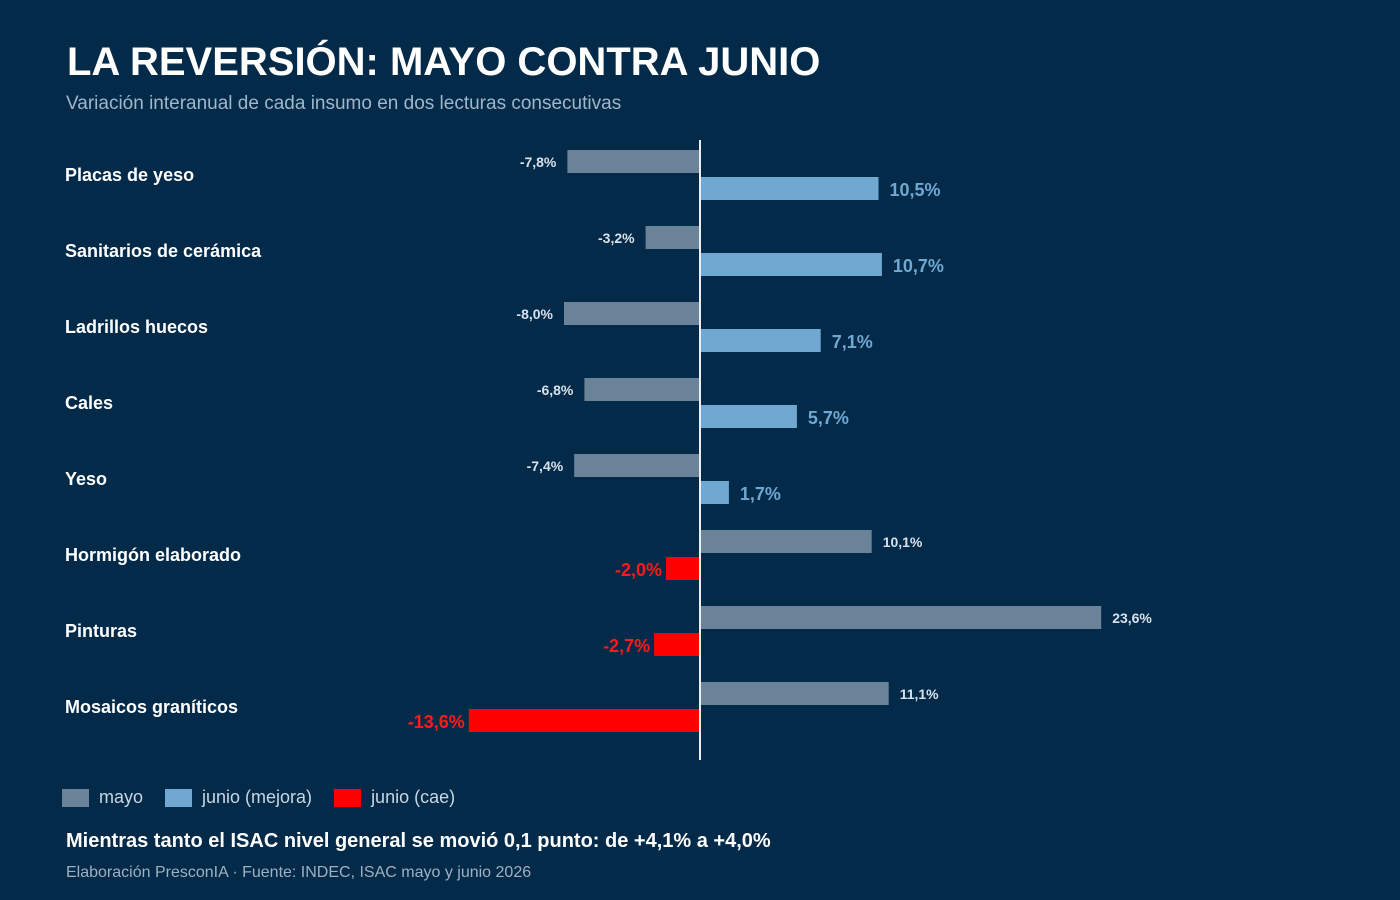 The image size is (1400, 900). What do you see at coordinates (534, 314) in the screenshot?
I see `data-label-mayo-ladrillos-huecos: -8,0%` at bounding box center [534, 314].